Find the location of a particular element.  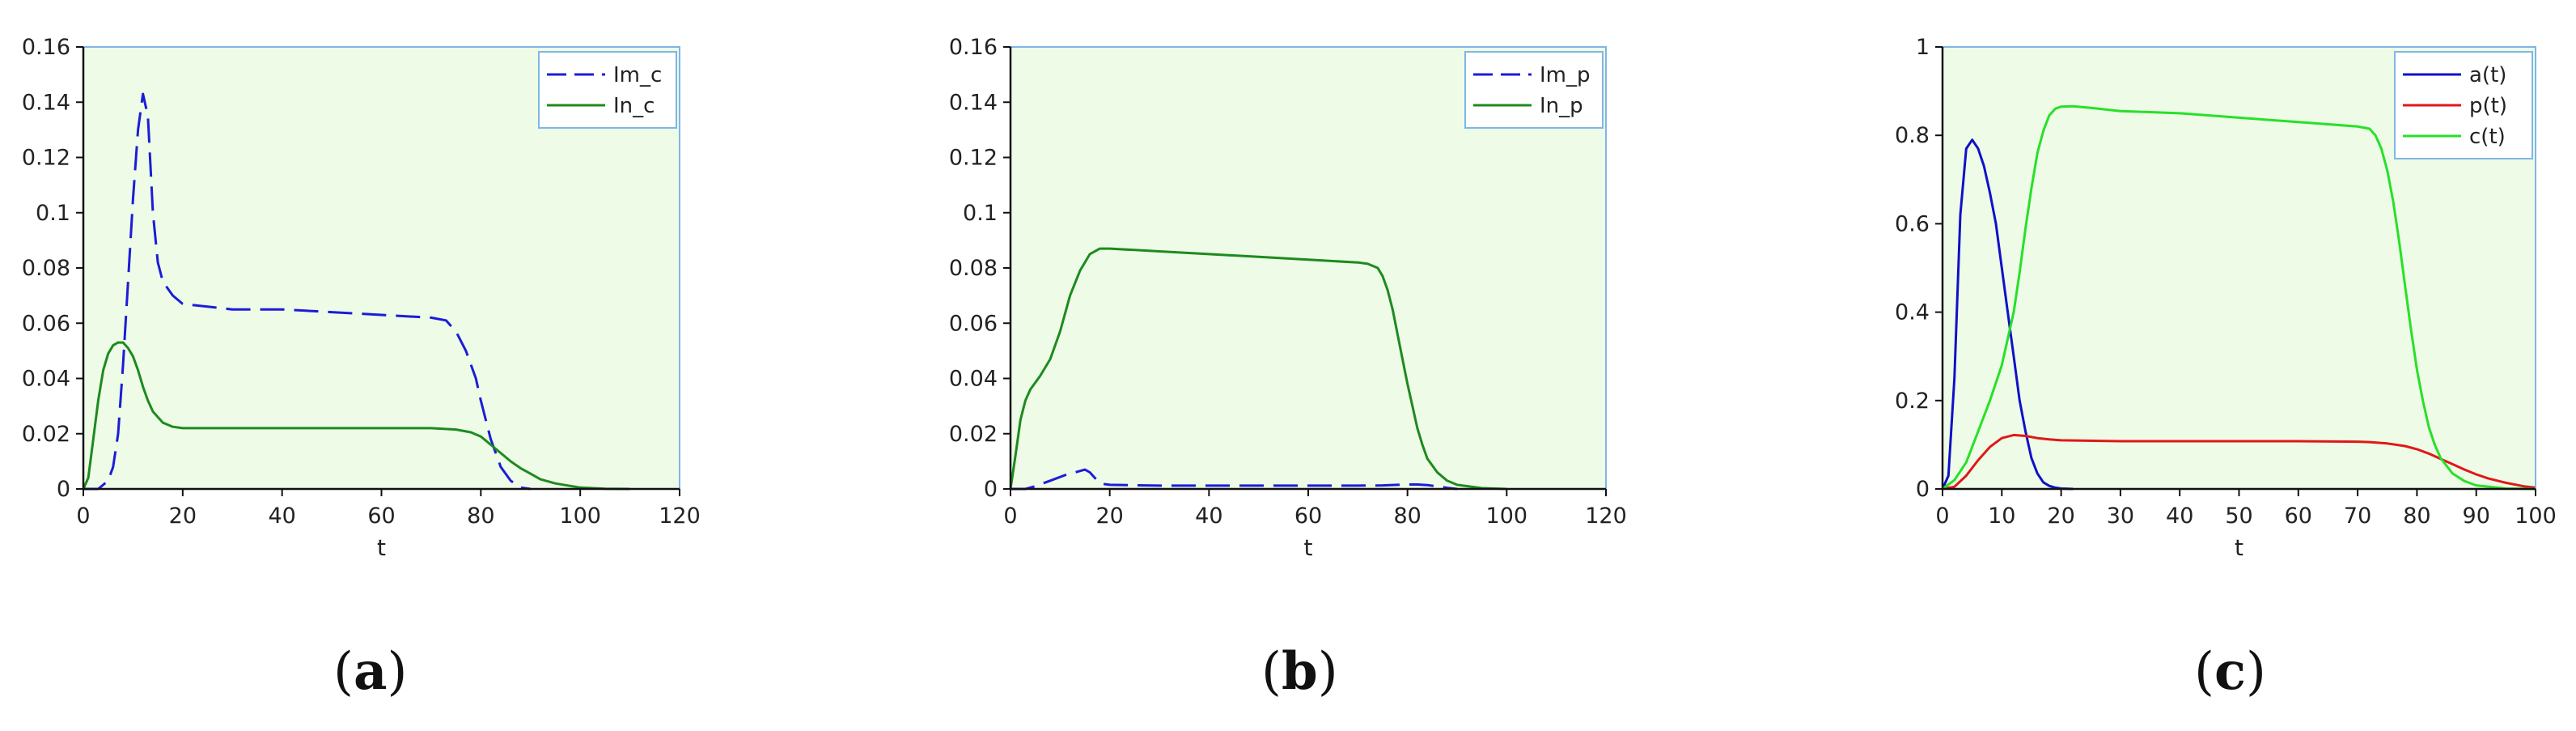

y-tick-label: 0.8 is located at coordinates (1912, 135).